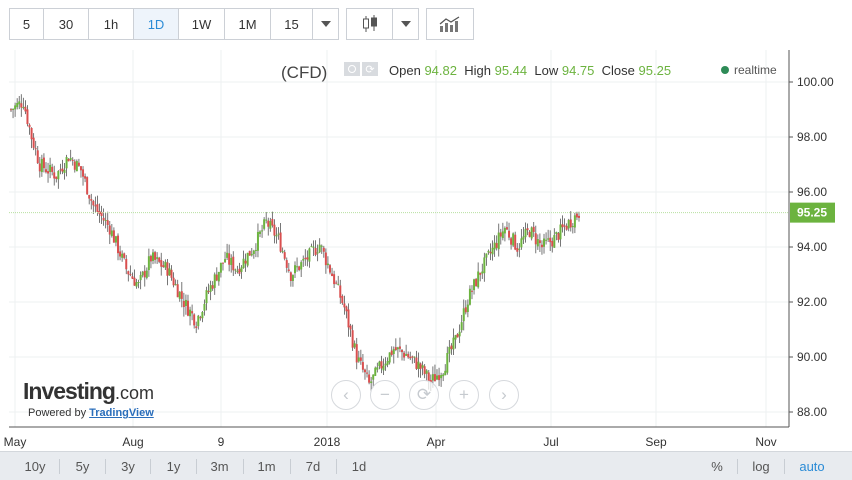  What do you see at coordinates (313, 466) in the screenshot?
I see `range-7d-button: 7d` at bounding box center [313, 466].